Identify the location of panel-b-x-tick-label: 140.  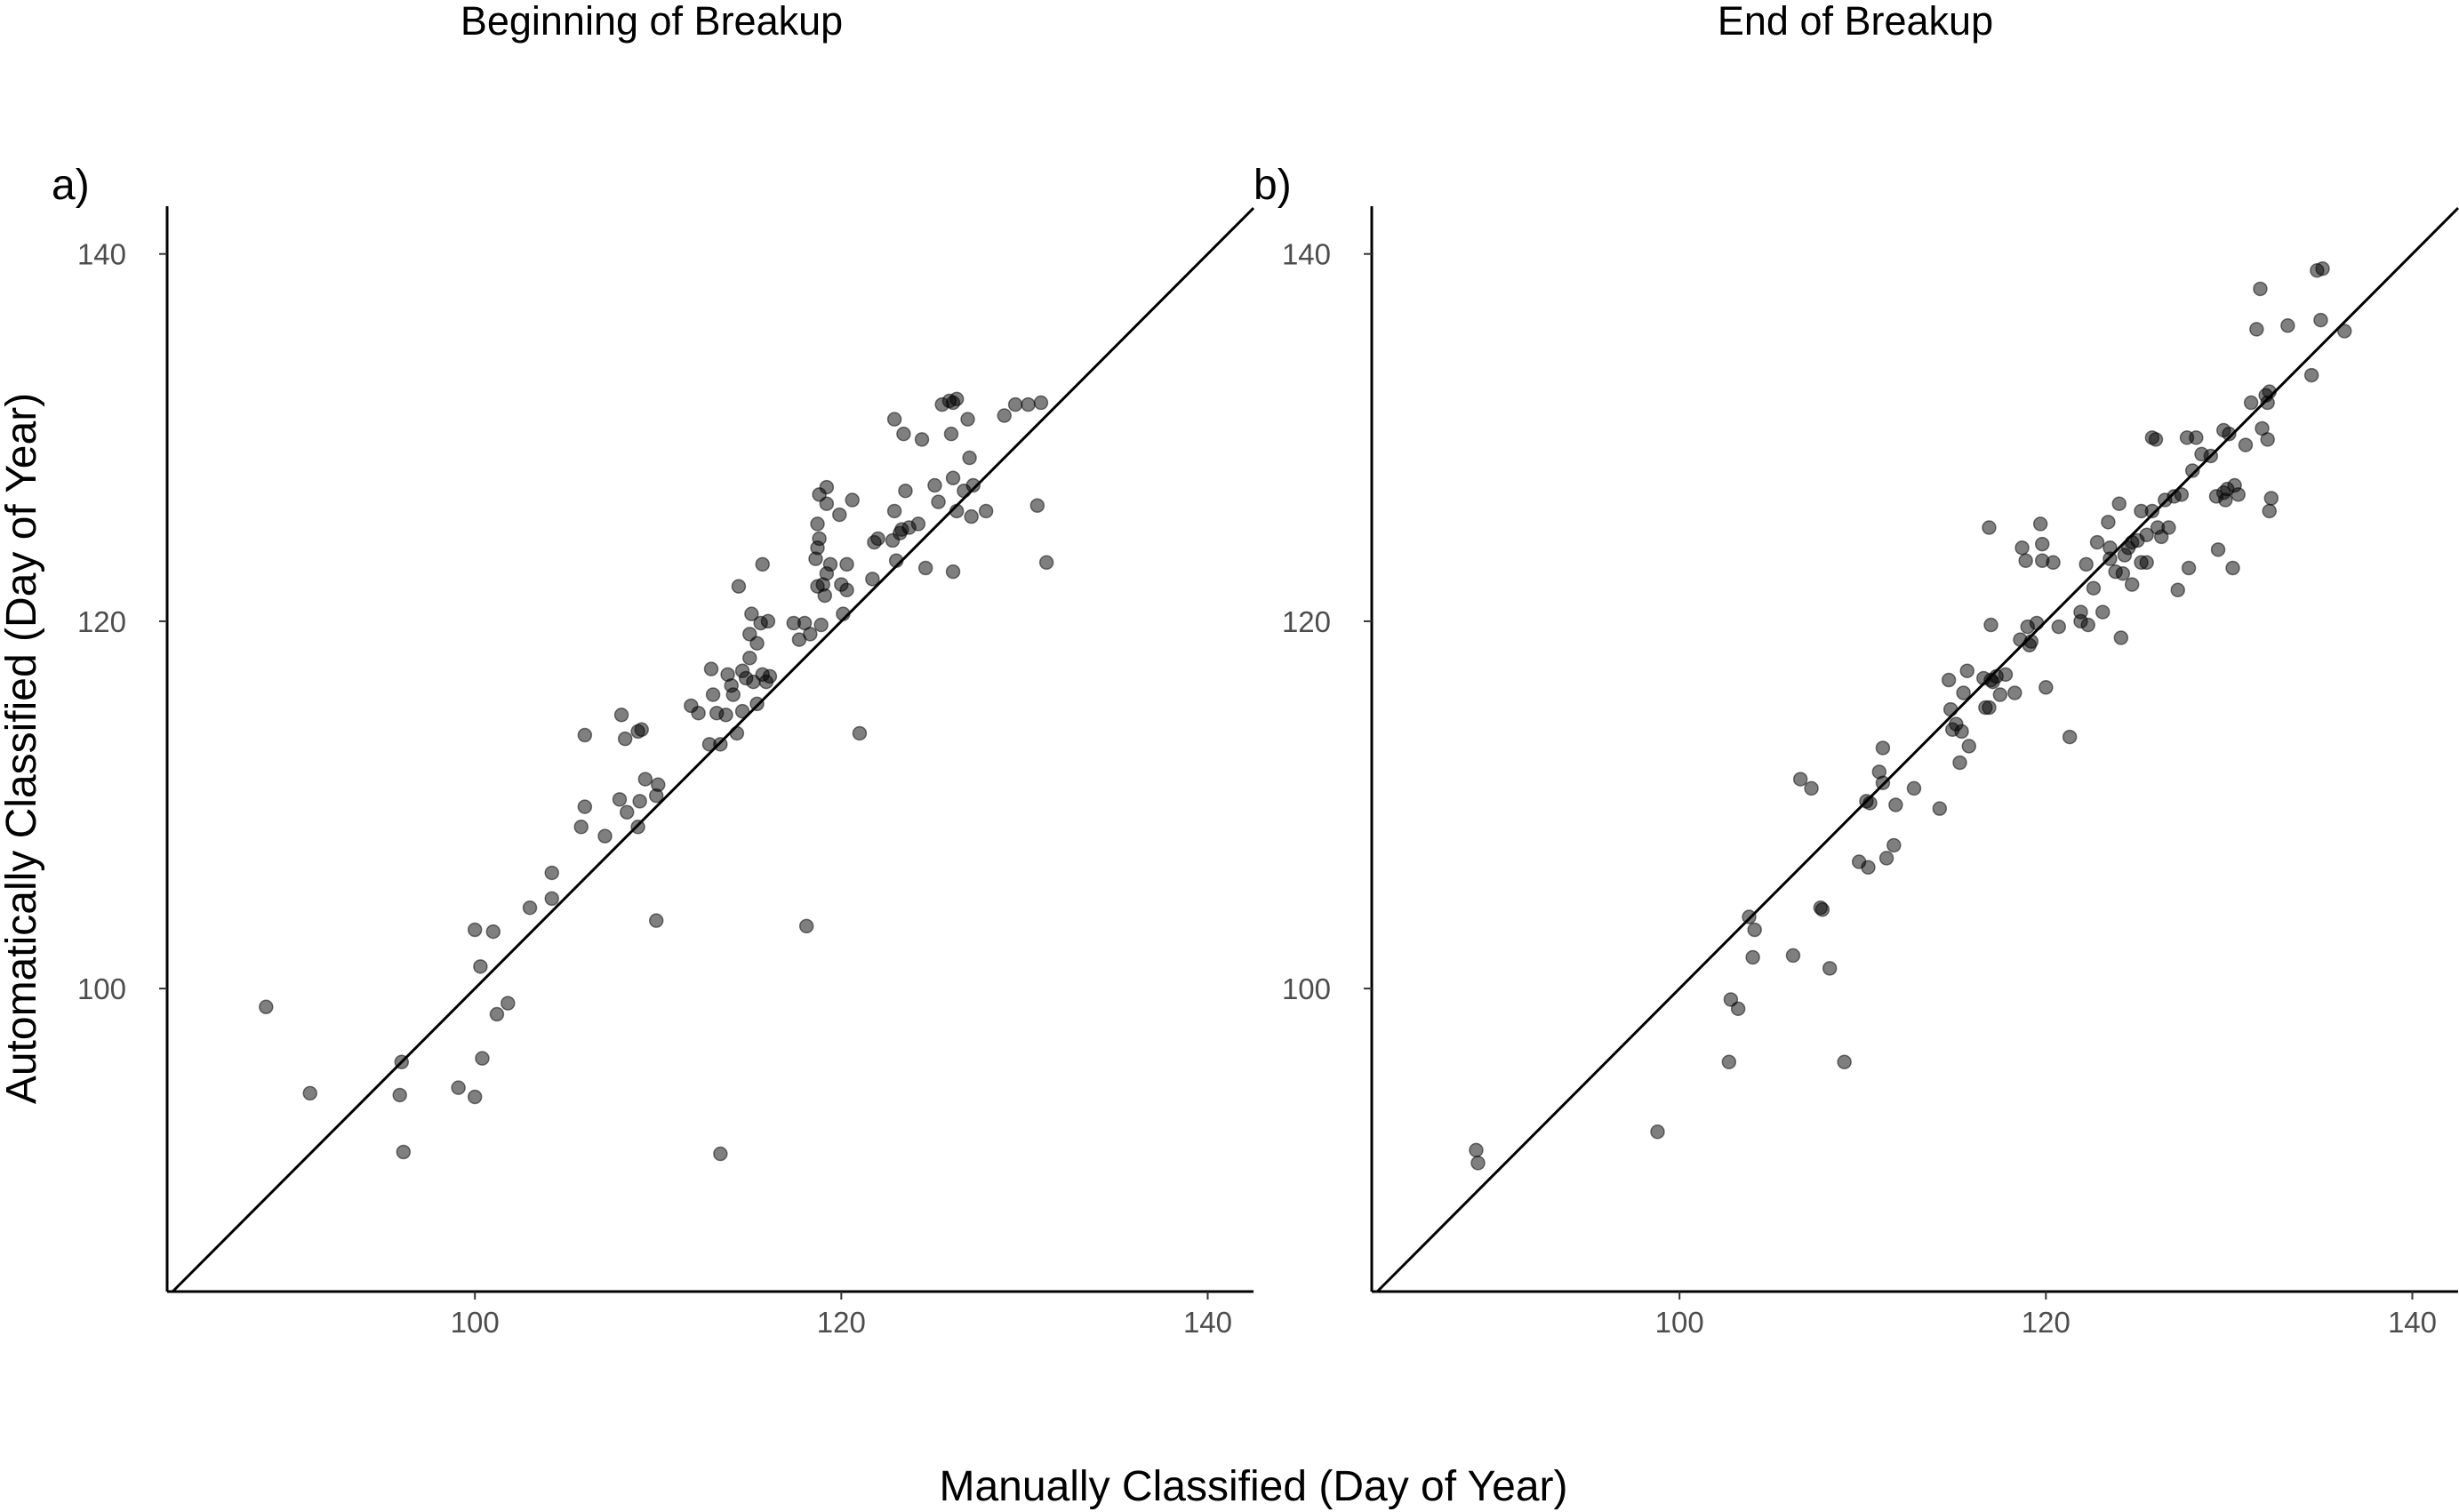
(2413, 1322).